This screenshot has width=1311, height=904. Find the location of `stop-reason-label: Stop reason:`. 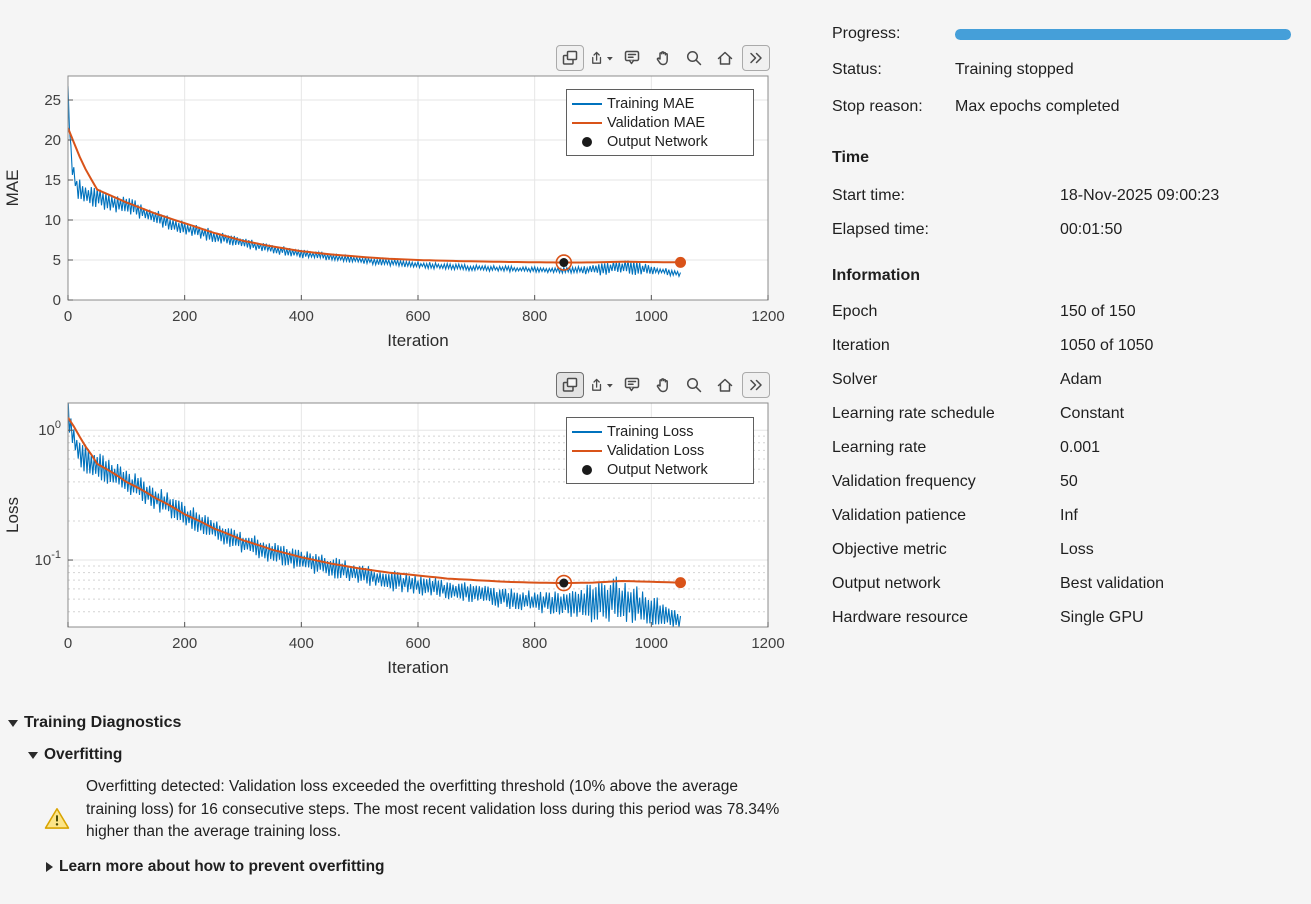

stop-reason-label: Stop reason: is located at coordinates (877, 106).